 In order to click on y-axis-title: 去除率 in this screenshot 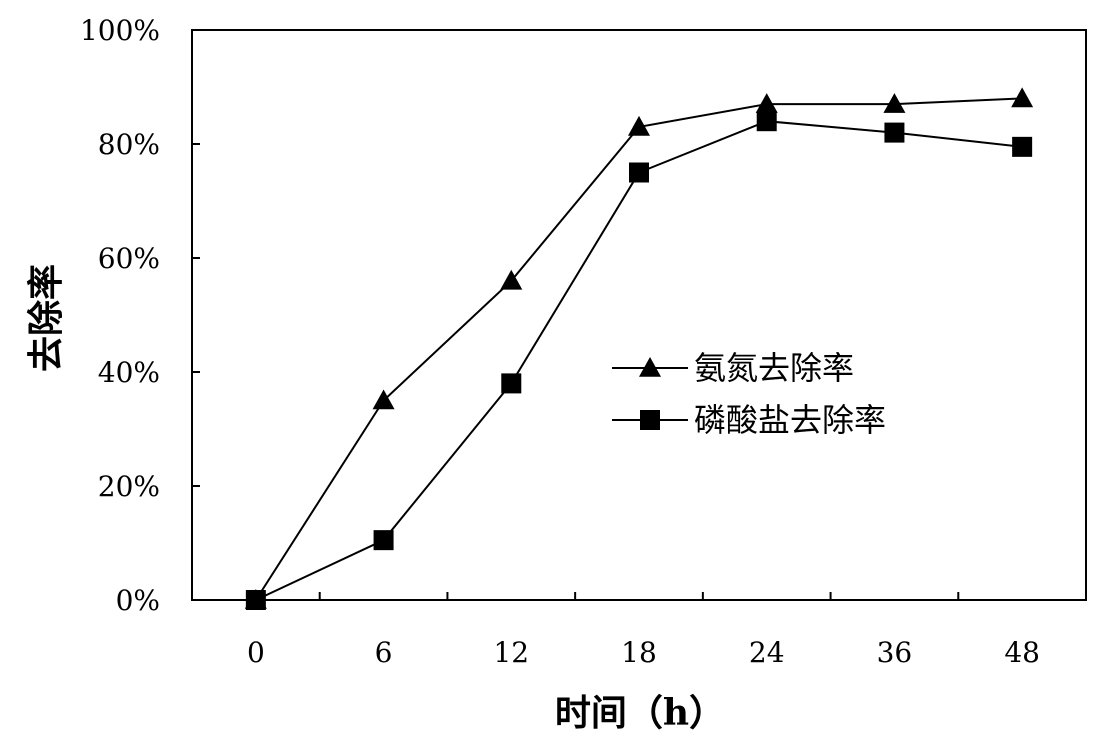, I will do `click(46, 318)`.